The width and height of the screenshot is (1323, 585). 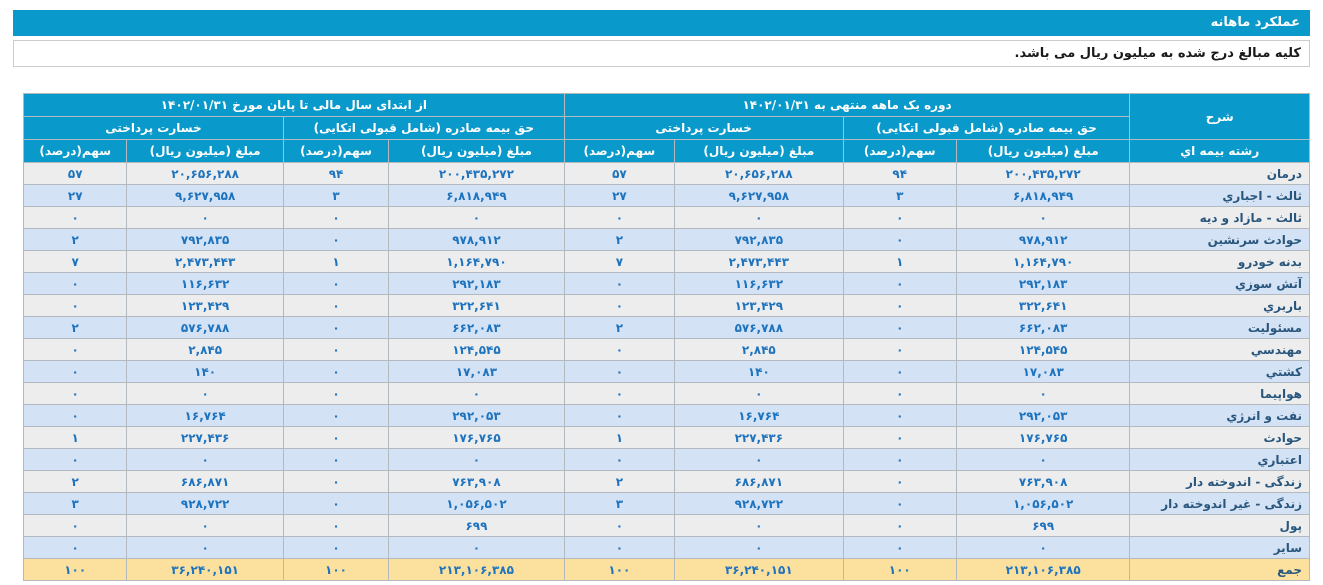 What do you see at coordinates (1219, 261) in the screenshot?
I see `insurance-line-label: بدنه خودرو` at bounding box center [1219, 261].